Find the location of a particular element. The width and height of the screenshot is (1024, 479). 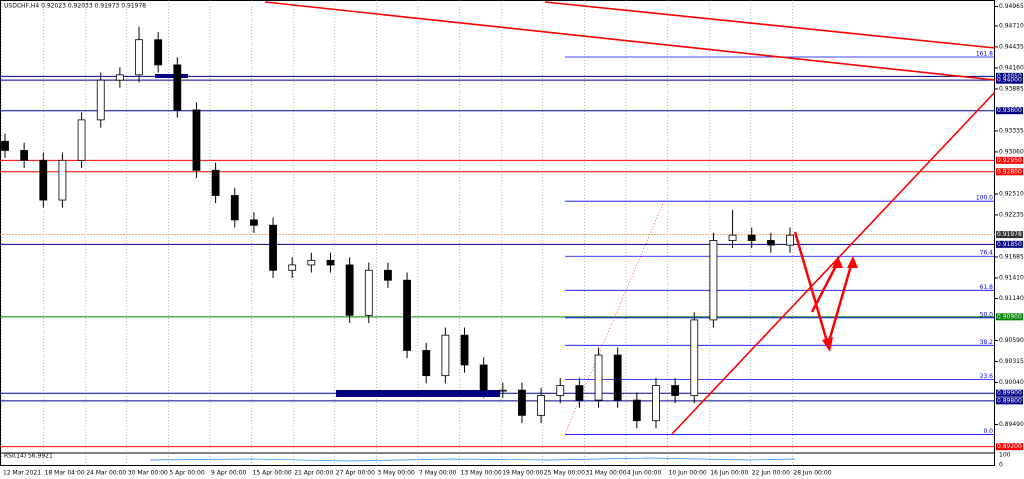

y-tick-label: 0.93885 is located at coordinates (1011, 88).